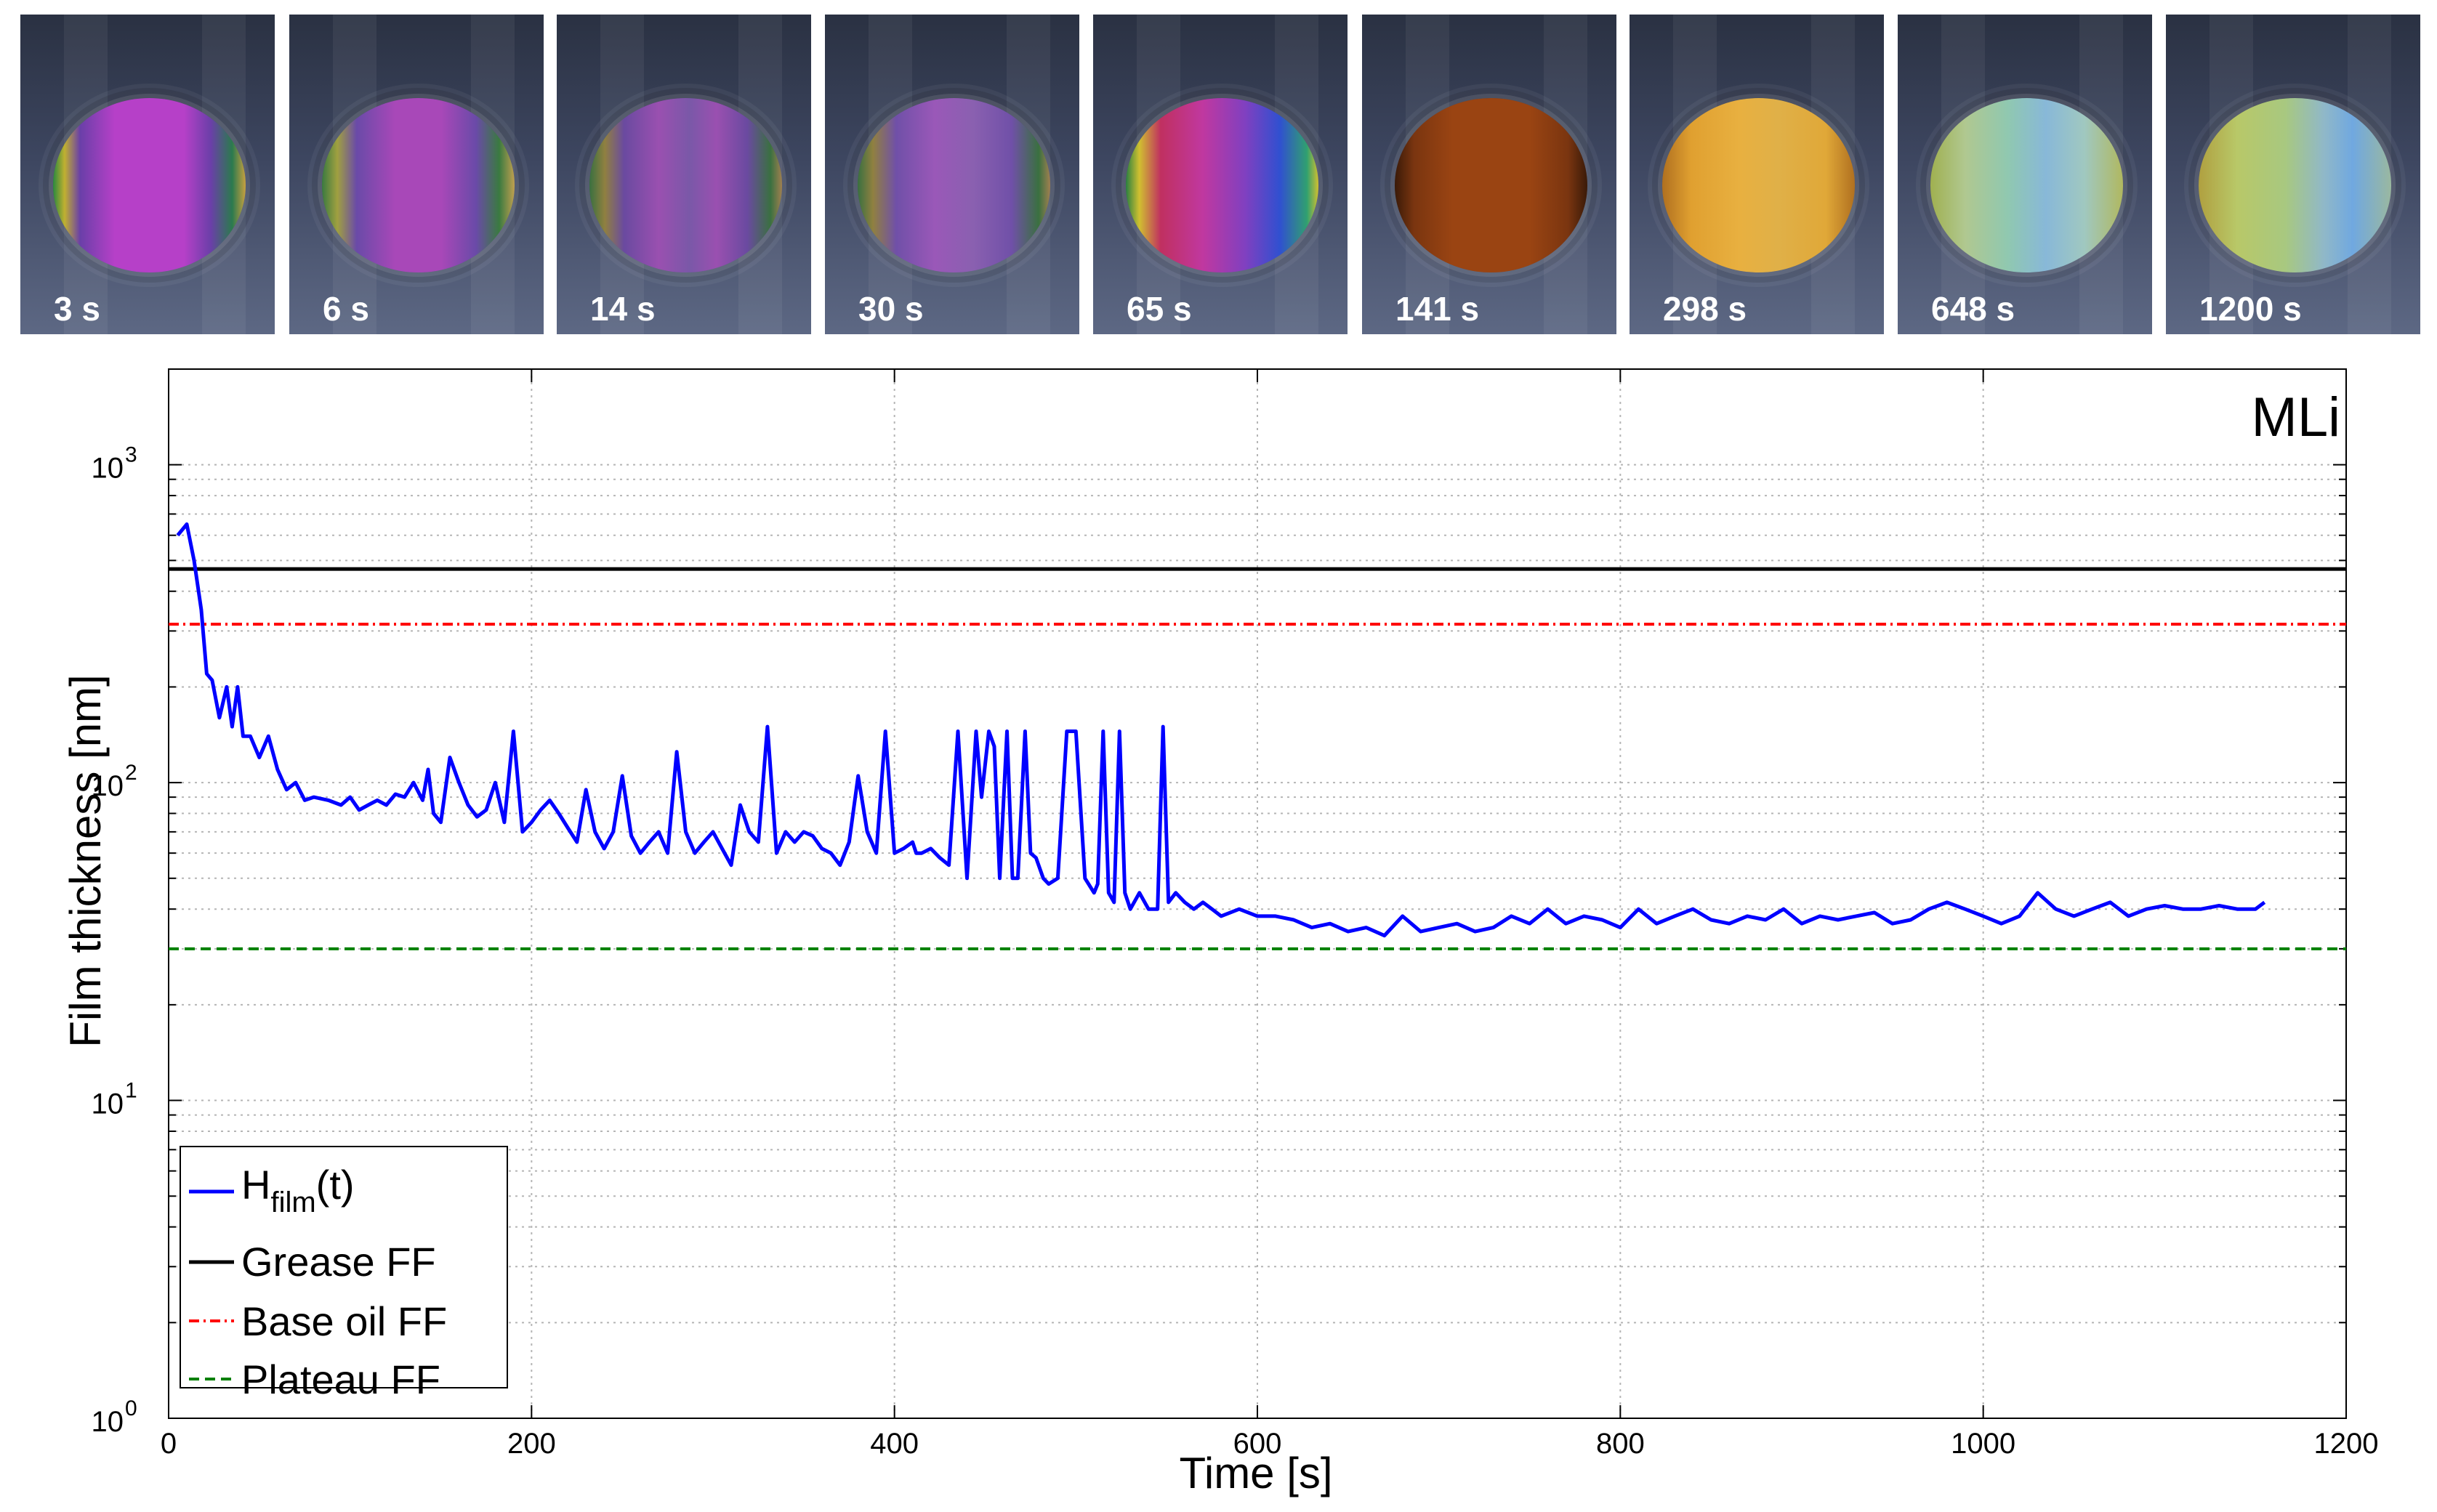 The width and height of the screenshot is (2437, 1512). What do you see at coordinates (131, 1091) in the screenshot?
I see `y-tick-exponent: 1` at bounding box center [131, 1091].